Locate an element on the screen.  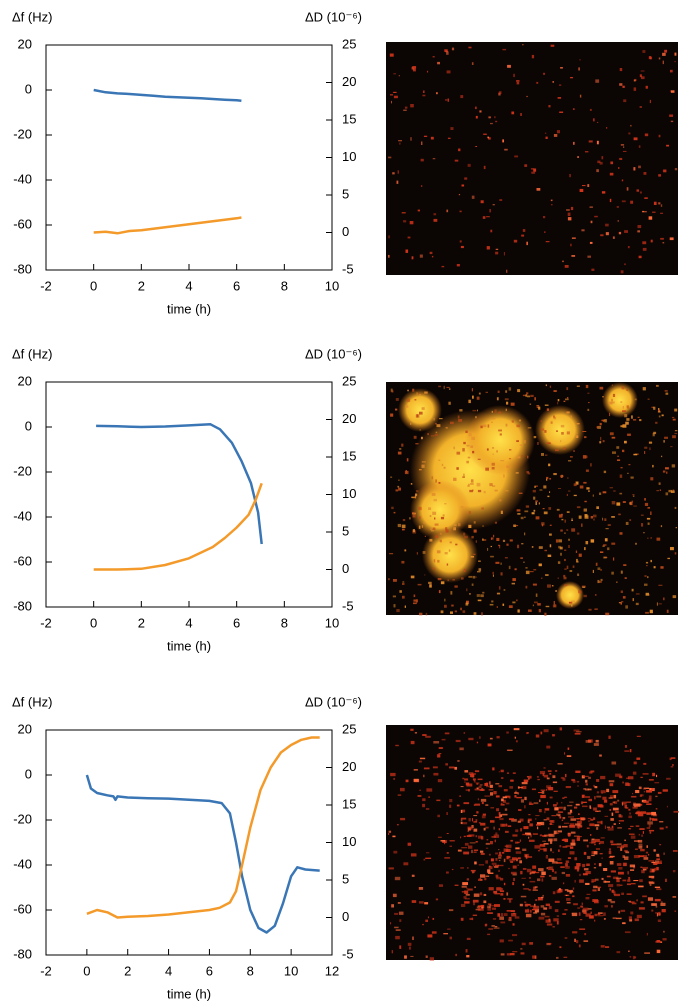
y-tick-label: -60 is located at coordinates (22, 908).